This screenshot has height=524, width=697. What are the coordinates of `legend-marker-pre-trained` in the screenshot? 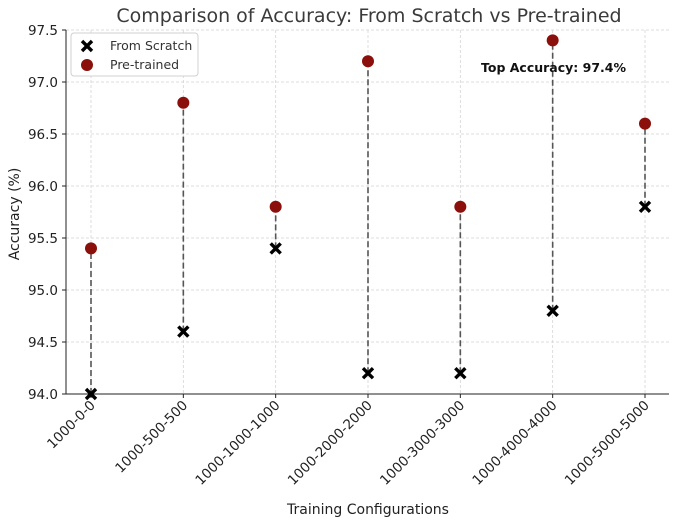 It's located at (87, 65).